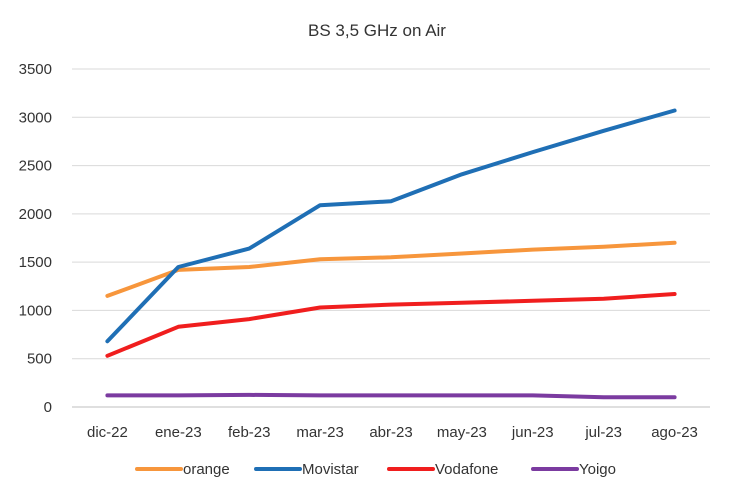 The width and height of the screenshot is (754, 502). I want to click on series-line-orange, so click(391, 269).